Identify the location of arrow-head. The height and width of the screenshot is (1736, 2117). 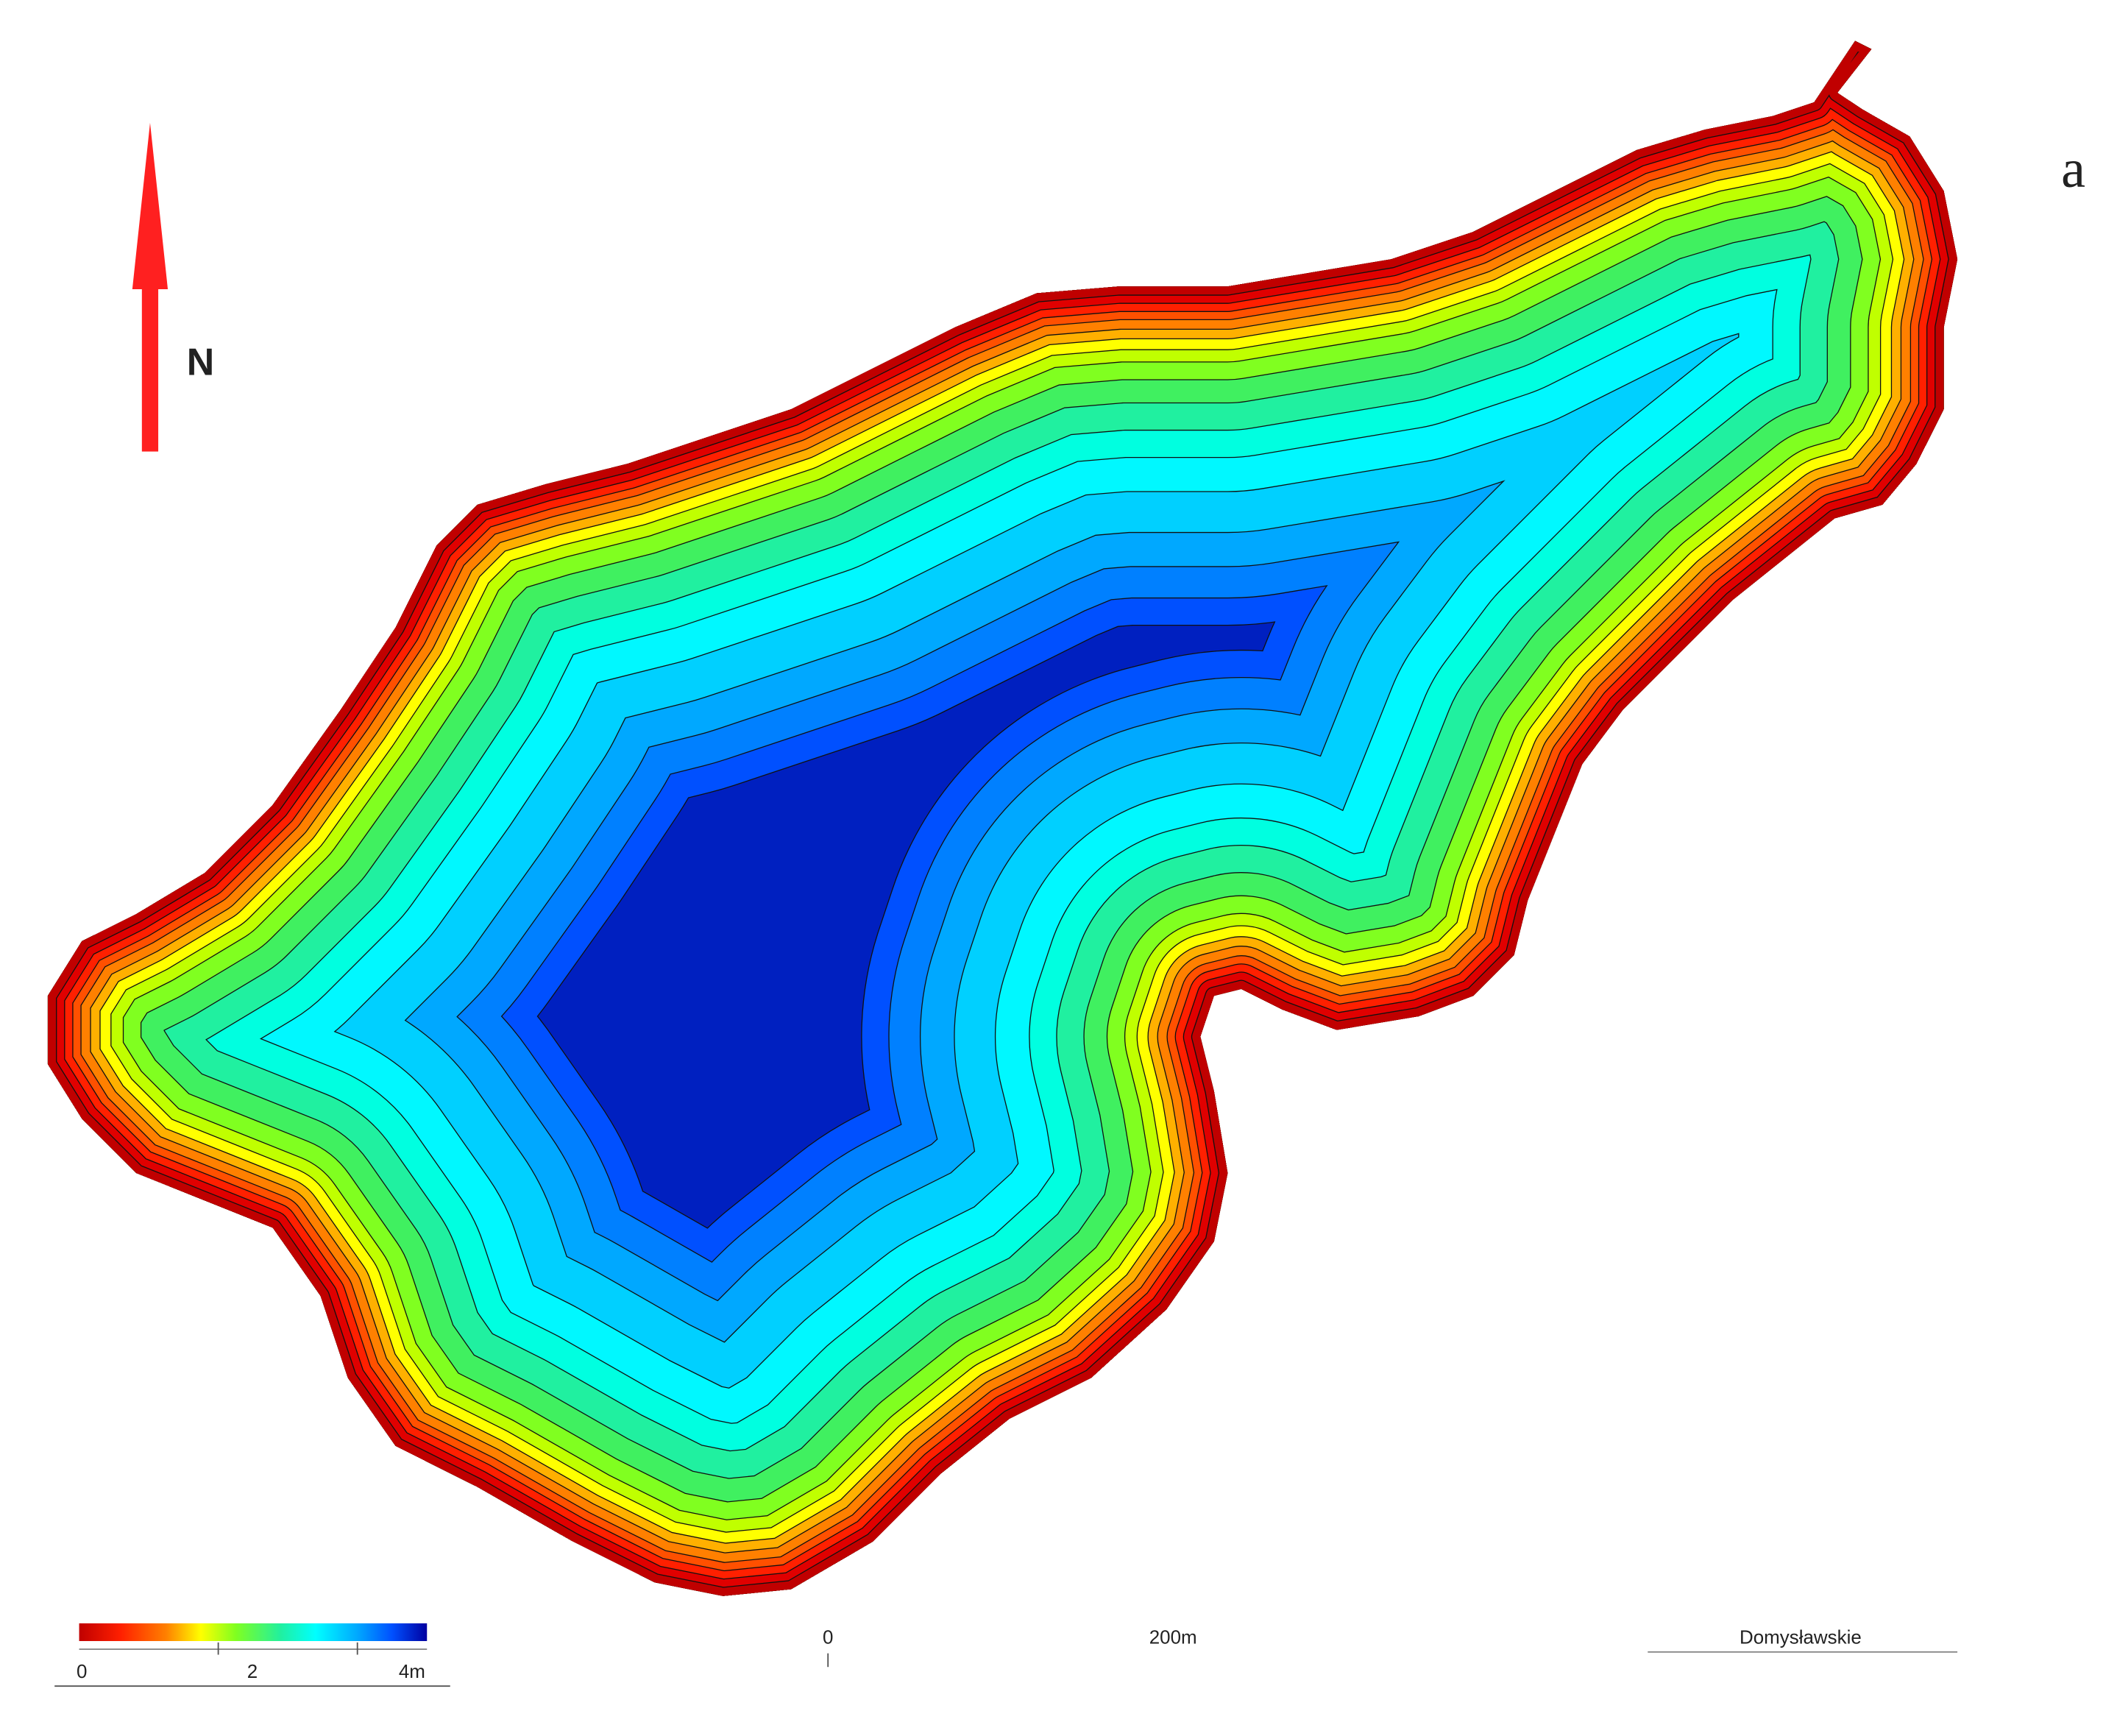
(150, 205).